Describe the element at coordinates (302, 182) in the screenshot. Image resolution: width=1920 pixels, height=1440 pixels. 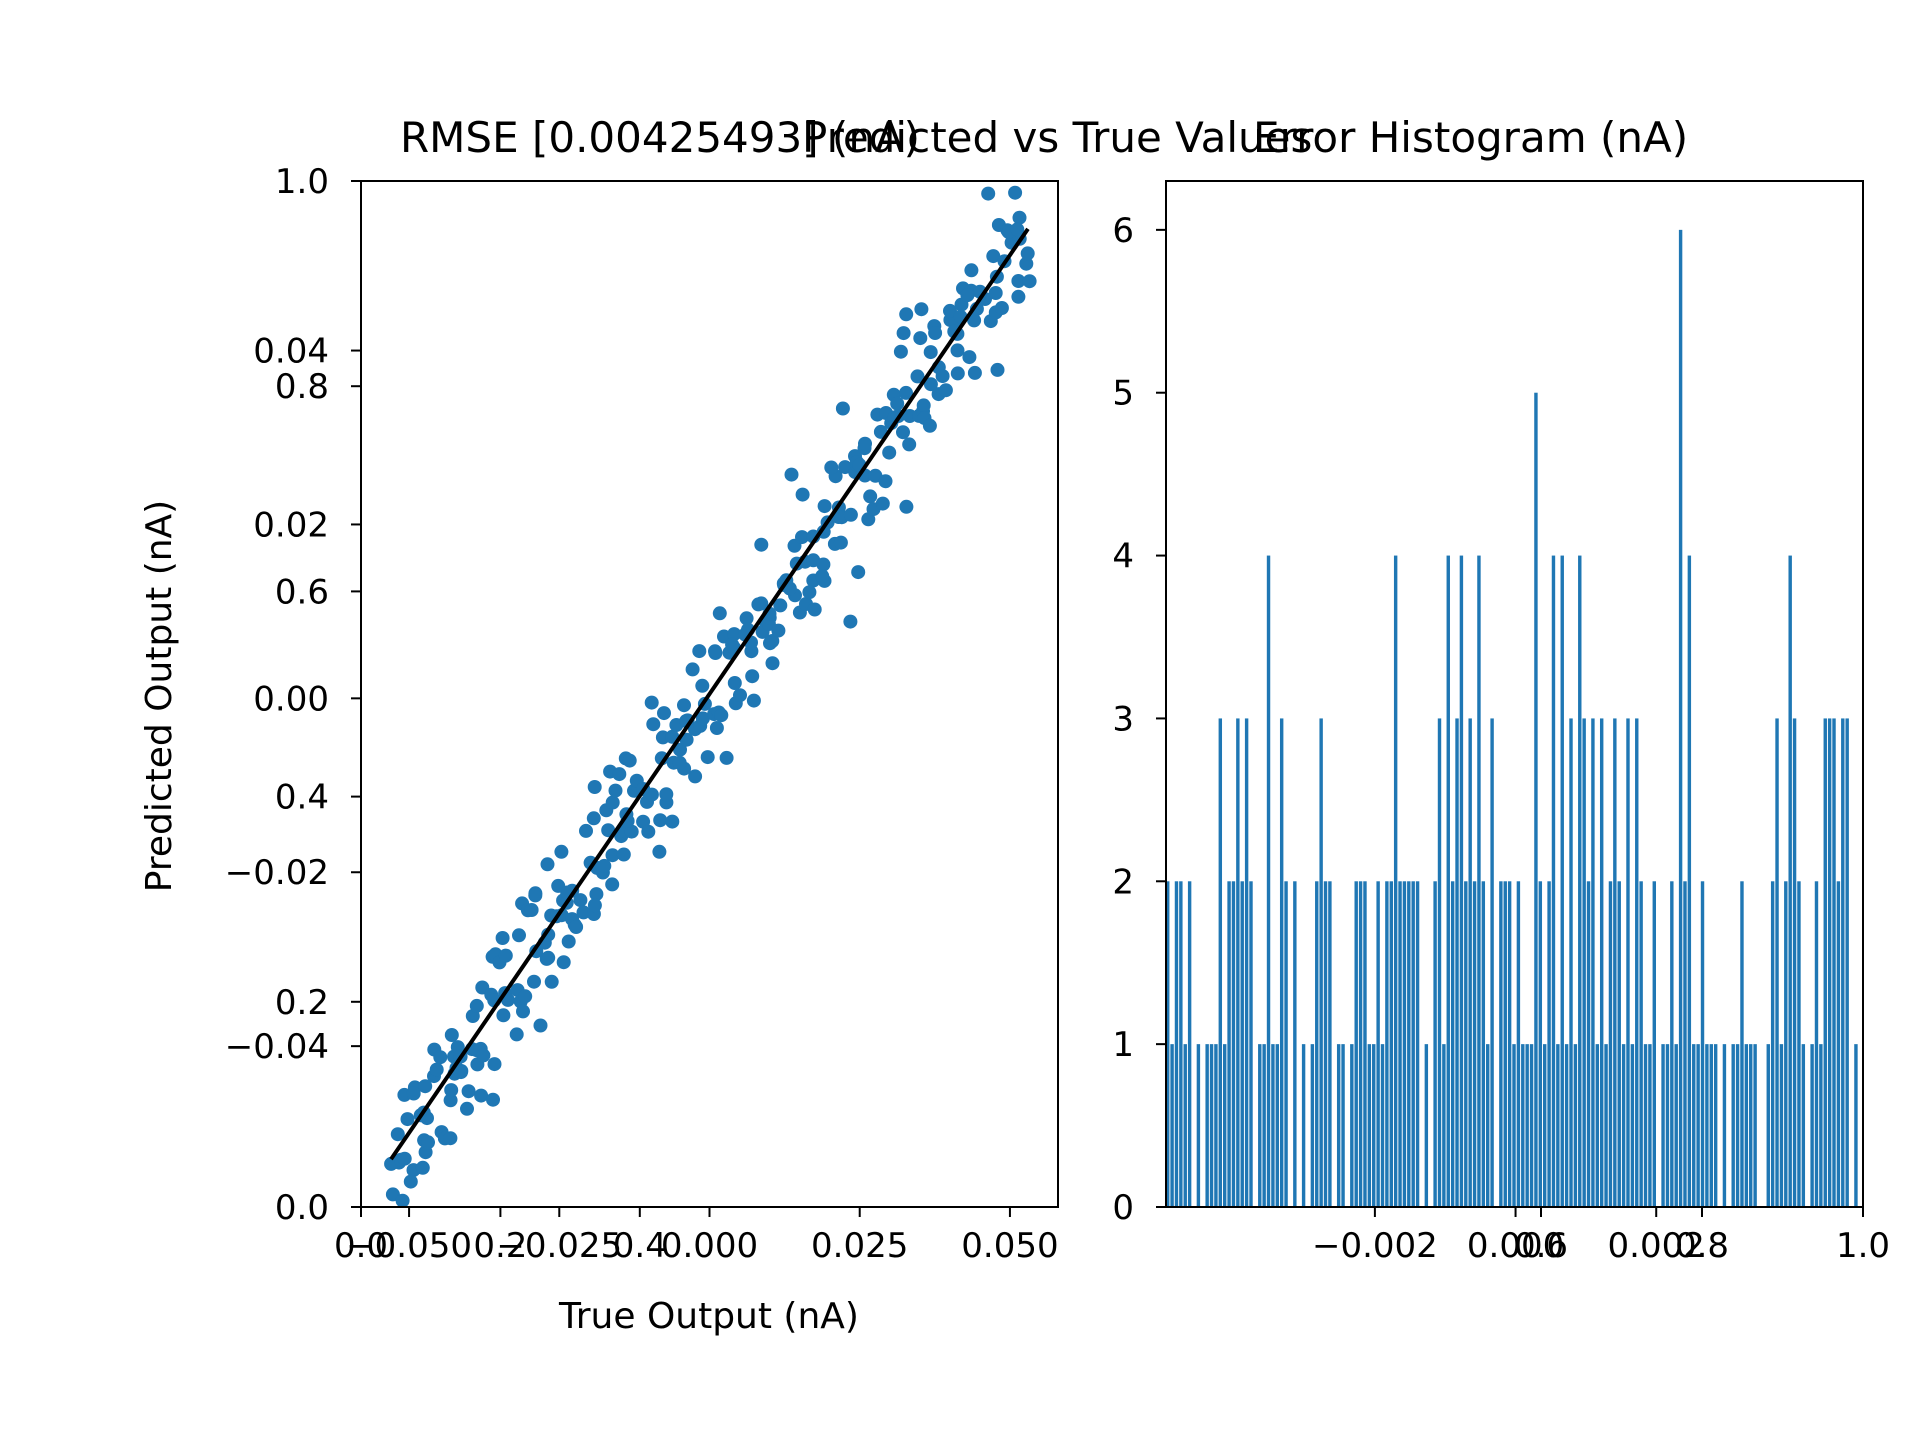
I see `outer-y-tick-label: 1.0` at that location.